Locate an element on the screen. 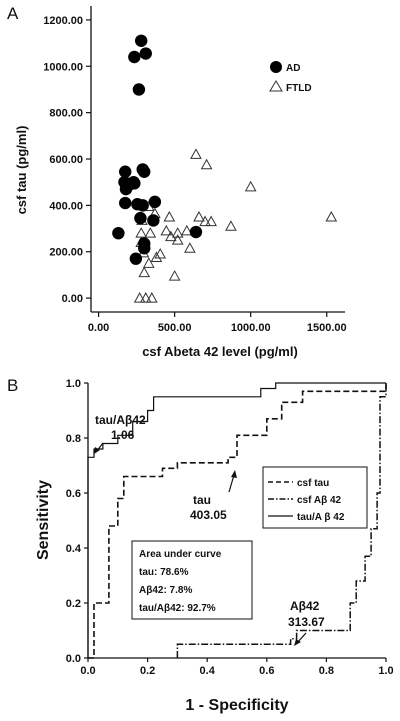  panel-a-y-tick-label: 0.00 is located at coordinates (72, 299).